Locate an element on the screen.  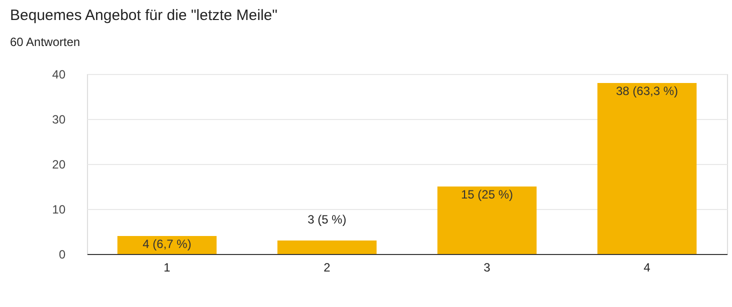
x-tick-label: 1 is located at coordinates (167, 267).